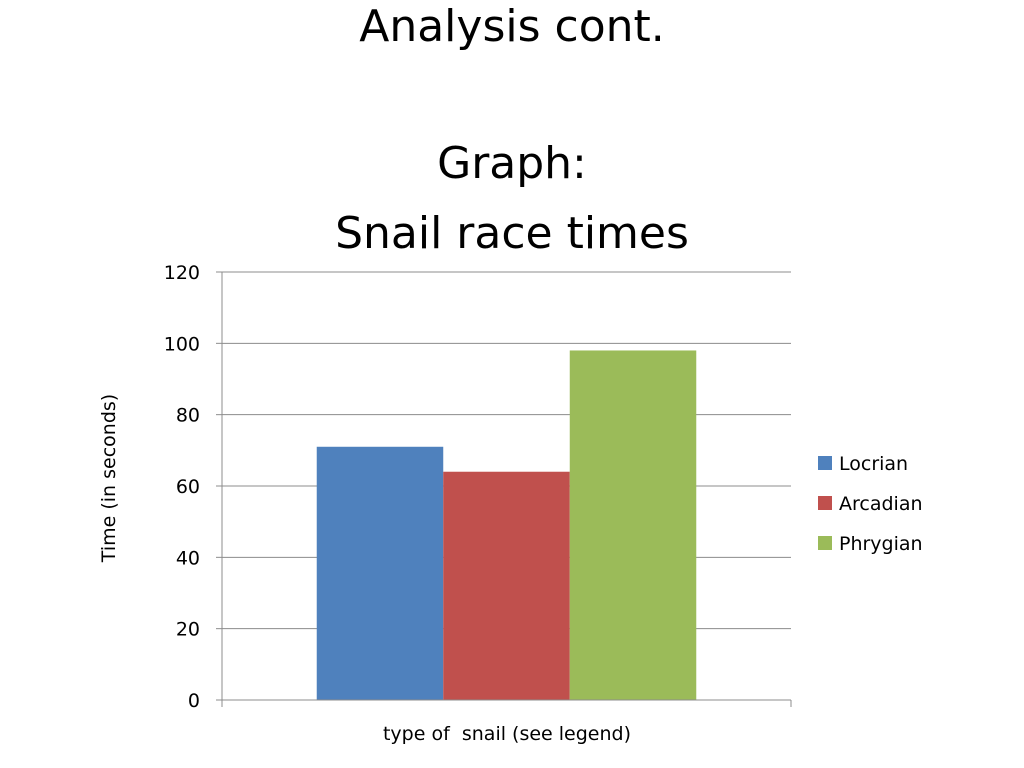  What do you see at coordinates (881, 544) in the screenshot?
I see `legend-label-phrygian: Phrygian` at bounding box center [881, 544].